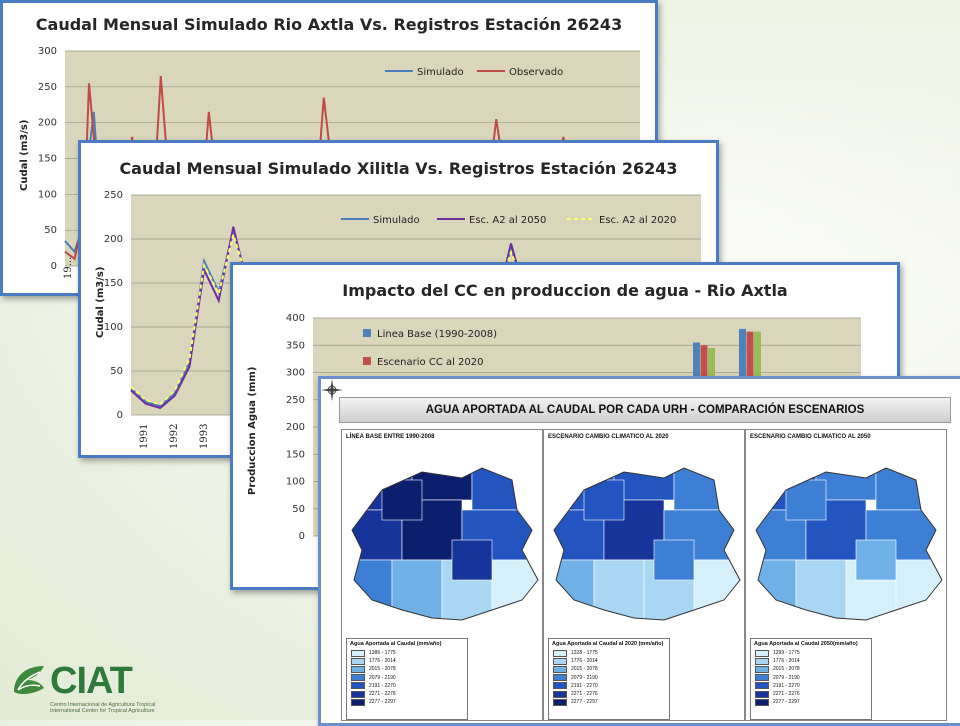  I want to click on map-legend-class: 1386 - 1775, so click(382, 653).